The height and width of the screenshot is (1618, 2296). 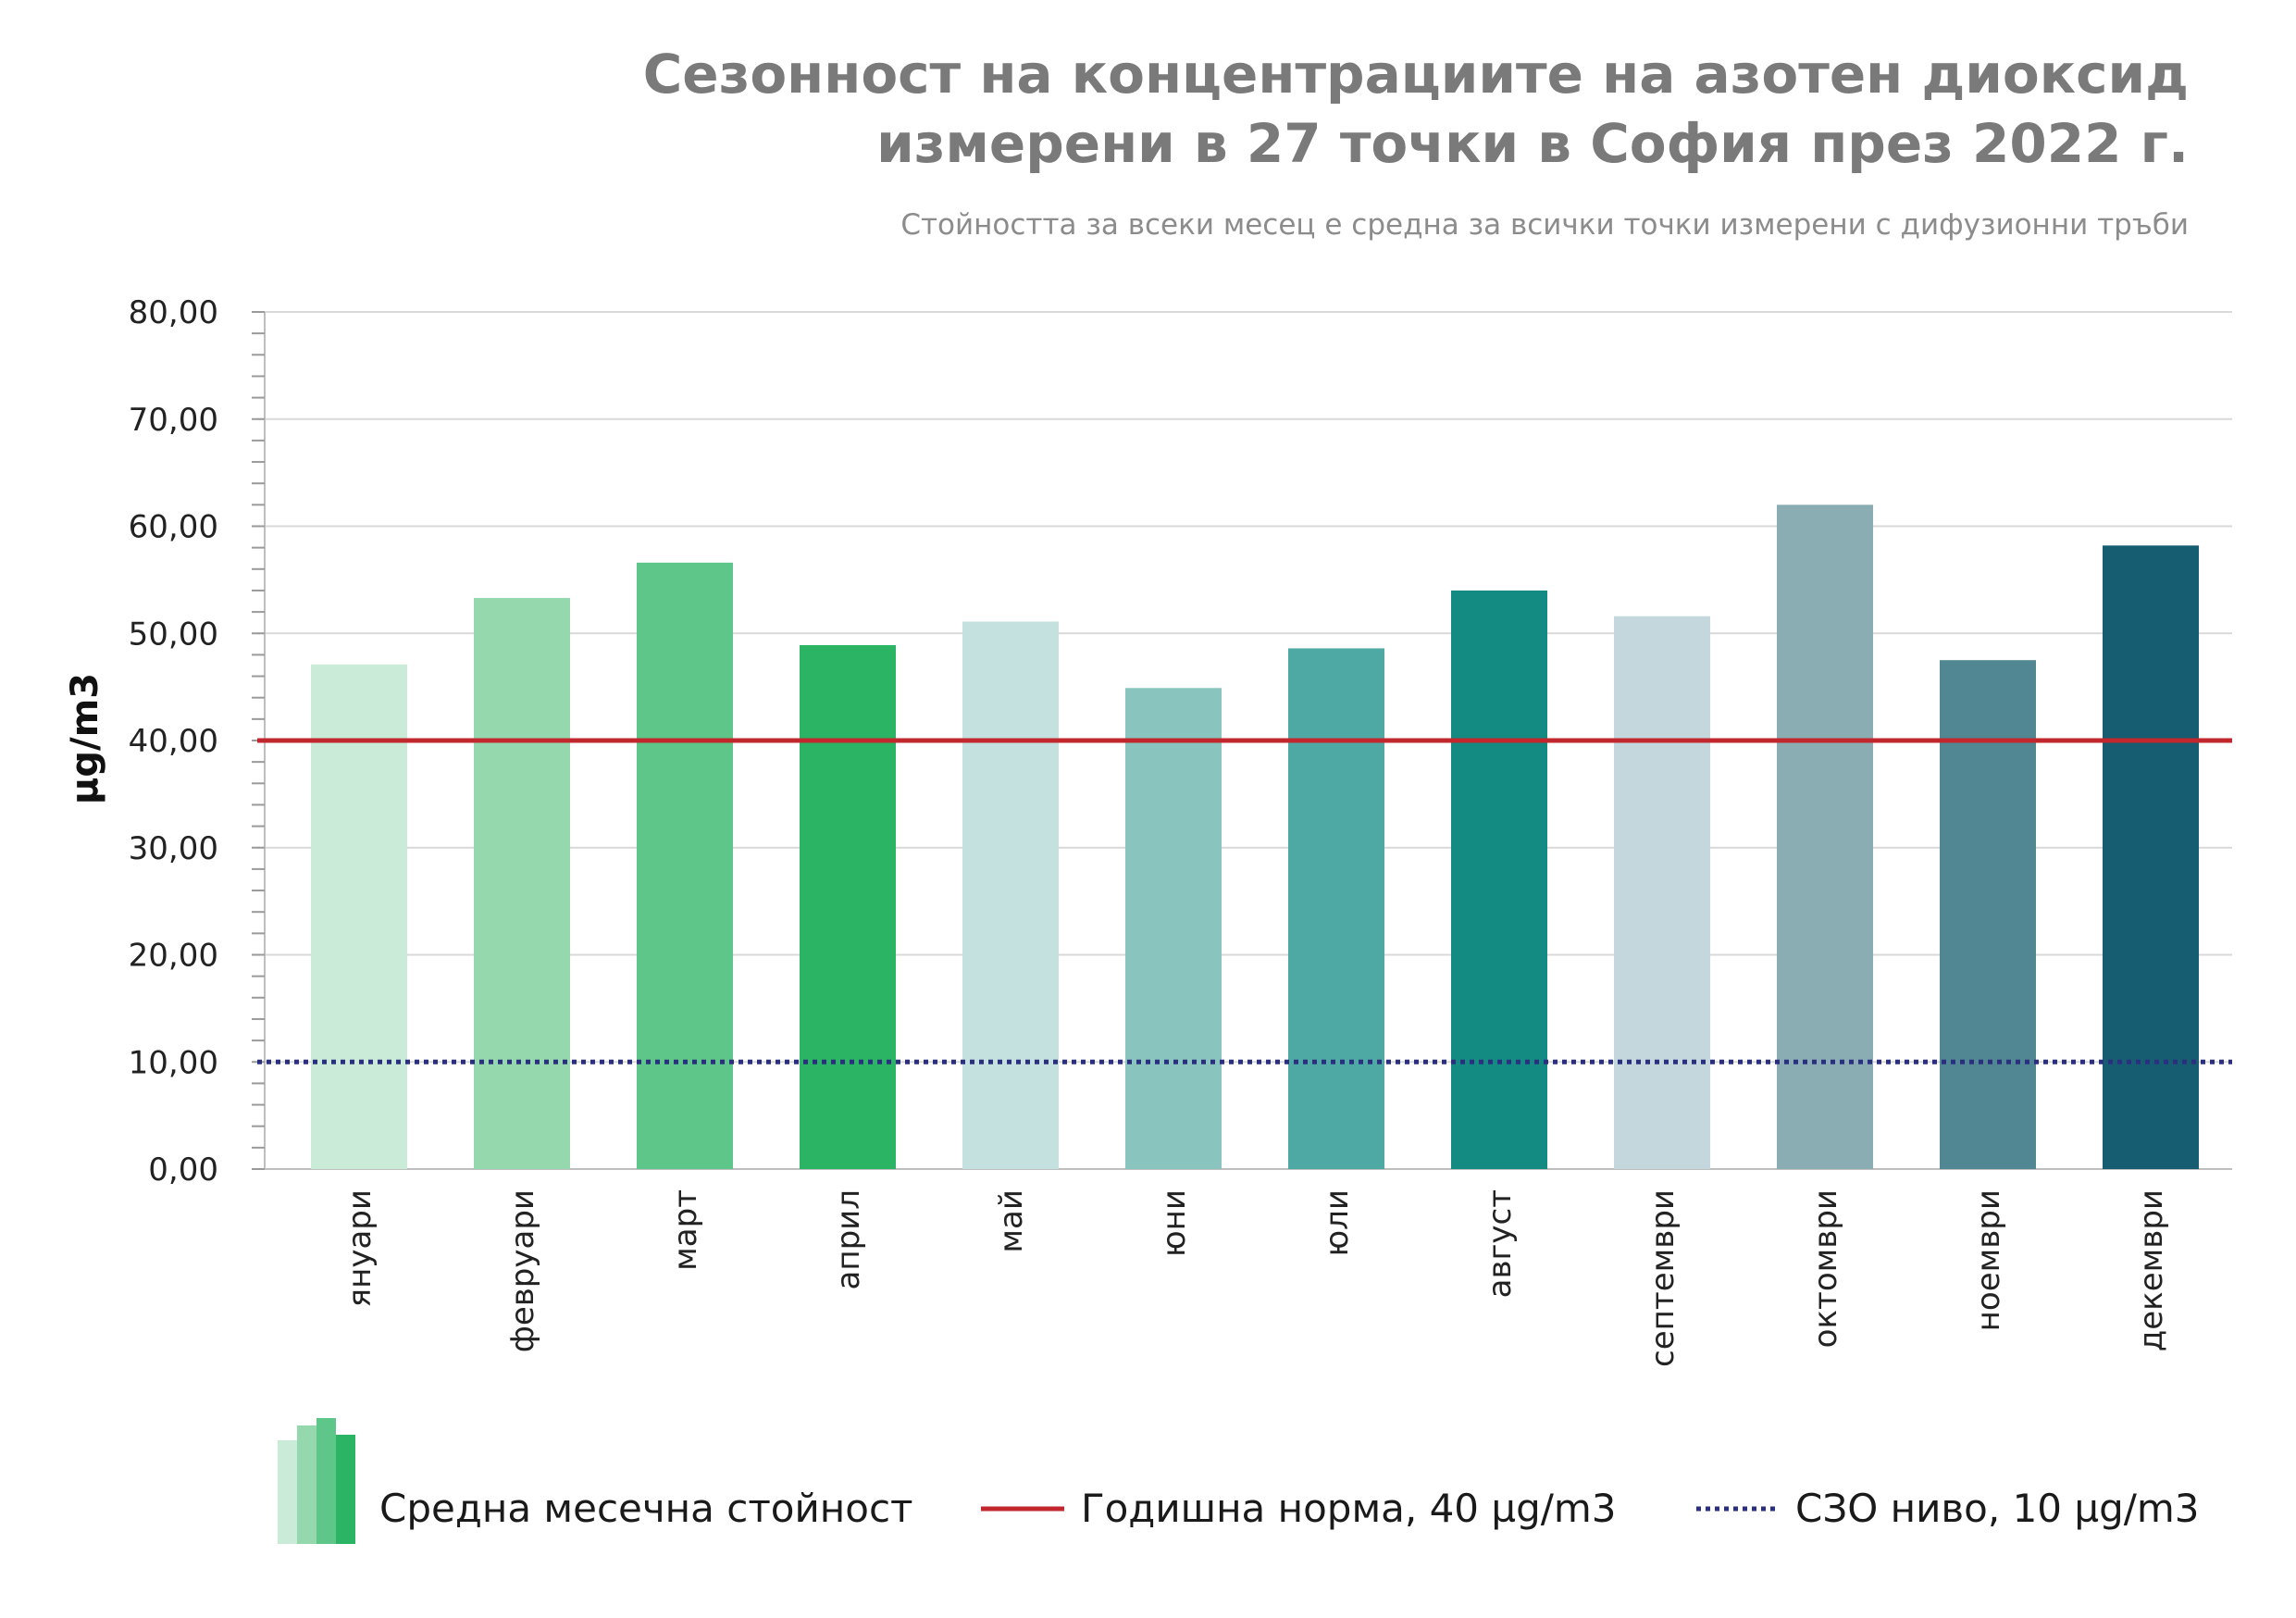 I want to click on x-tick-label: юни, so click(x=1175, y=1223).